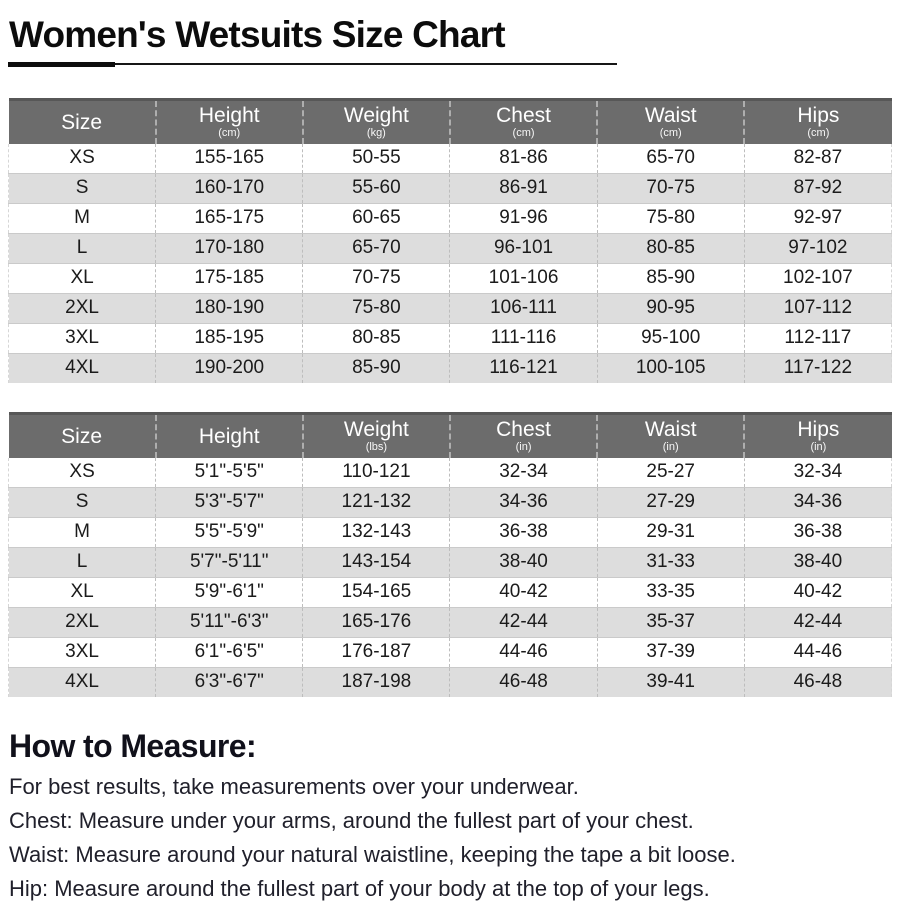 The width and height of the screenshot is (900, 915). What do you see at coordinates (376, 652) in the screenshot?
I see `value-cell: 176-187` at bounding box center [376, 652].